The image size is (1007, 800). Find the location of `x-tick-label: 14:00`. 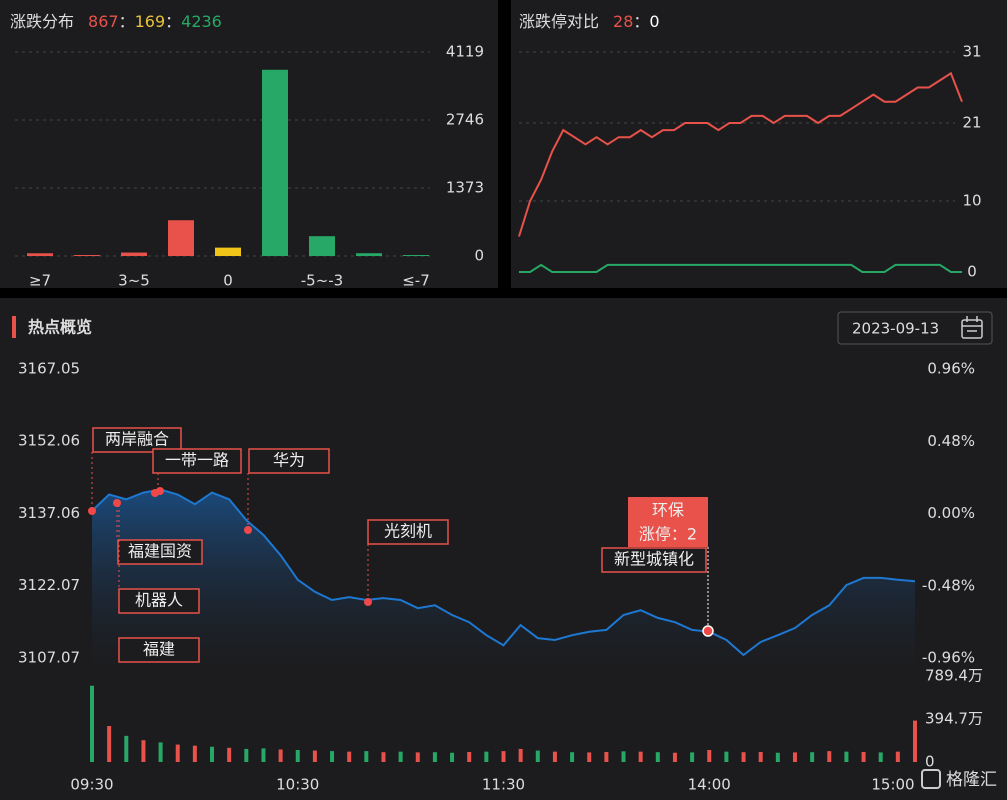

x-tick-label: 14:00 is located at coordinates (709, 785).